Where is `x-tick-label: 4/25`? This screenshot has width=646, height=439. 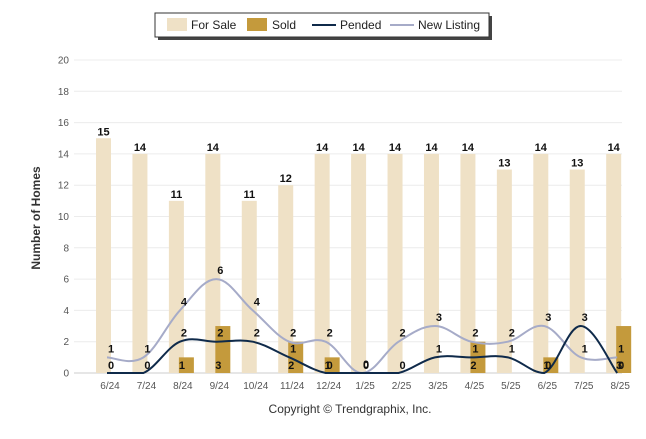 x-tick-label: 4/25 is located at coordinates (475, 386).